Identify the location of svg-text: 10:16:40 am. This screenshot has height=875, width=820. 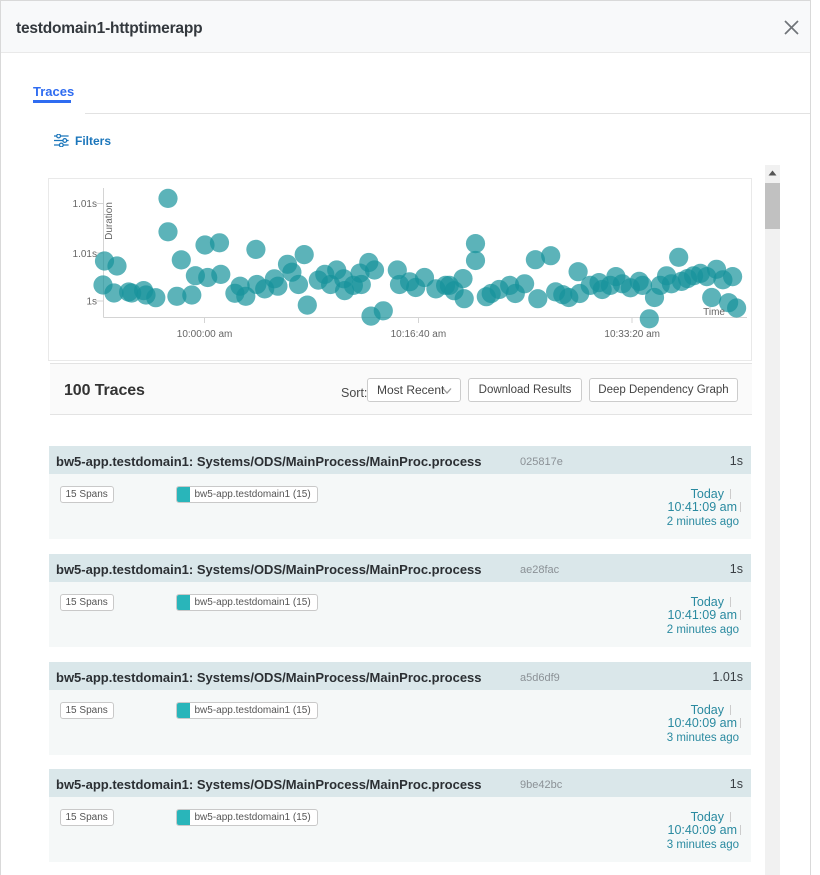
(419, 334).